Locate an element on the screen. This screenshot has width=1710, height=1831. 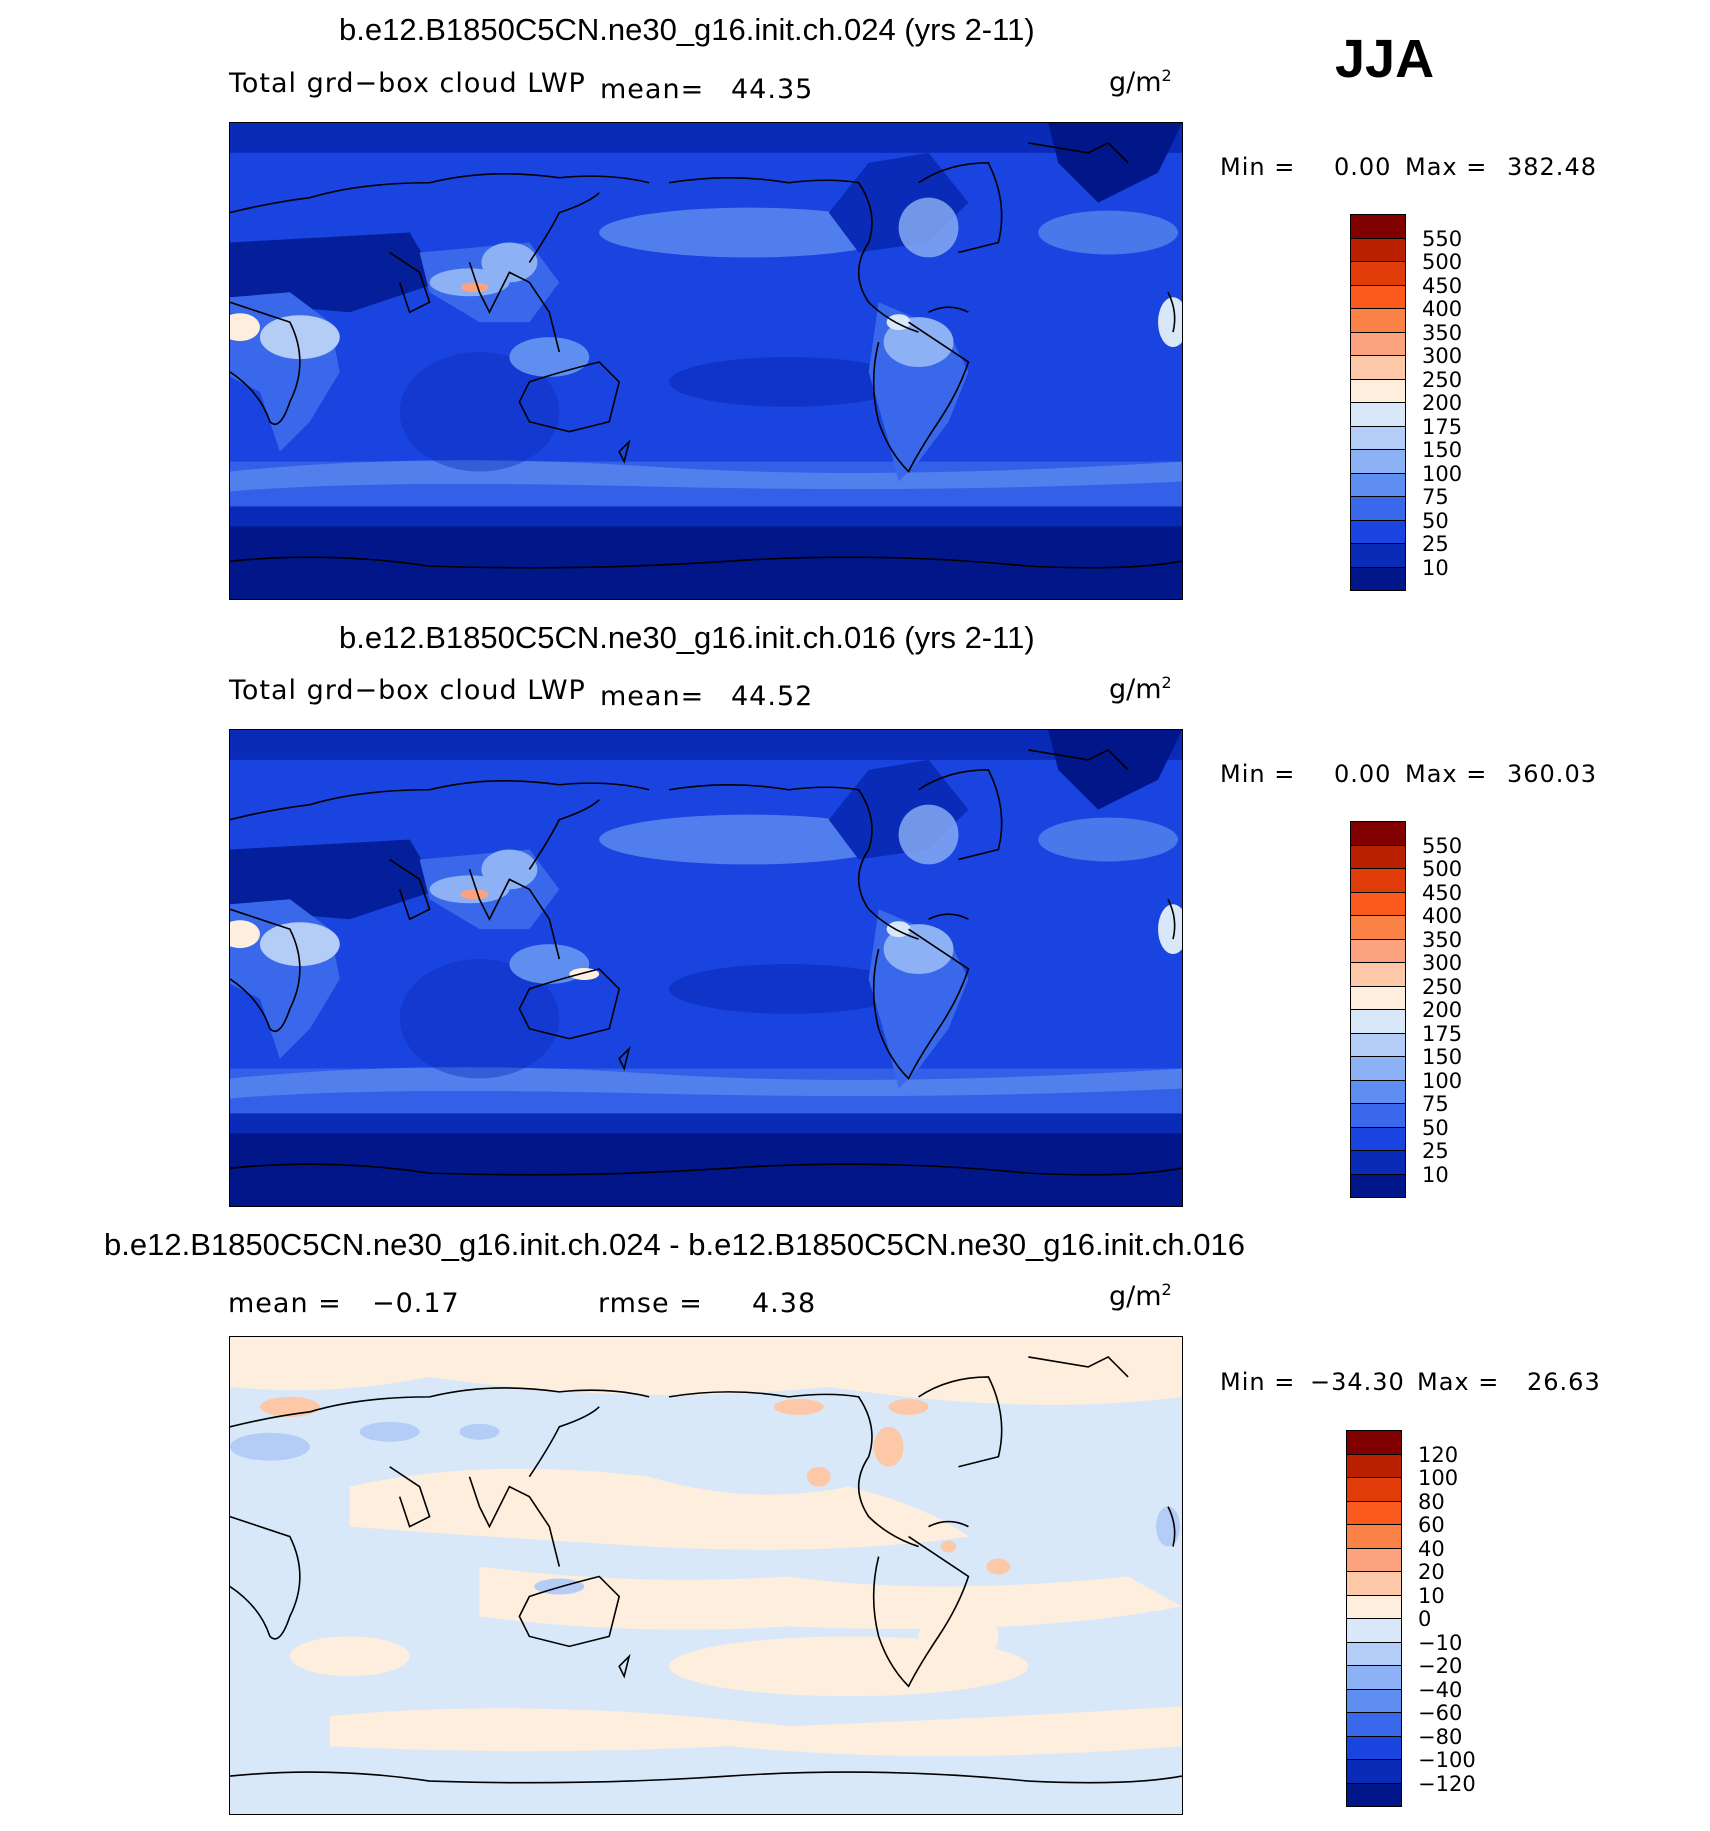
panel2-units: g/m2 is located at coordinates (1140, 689).